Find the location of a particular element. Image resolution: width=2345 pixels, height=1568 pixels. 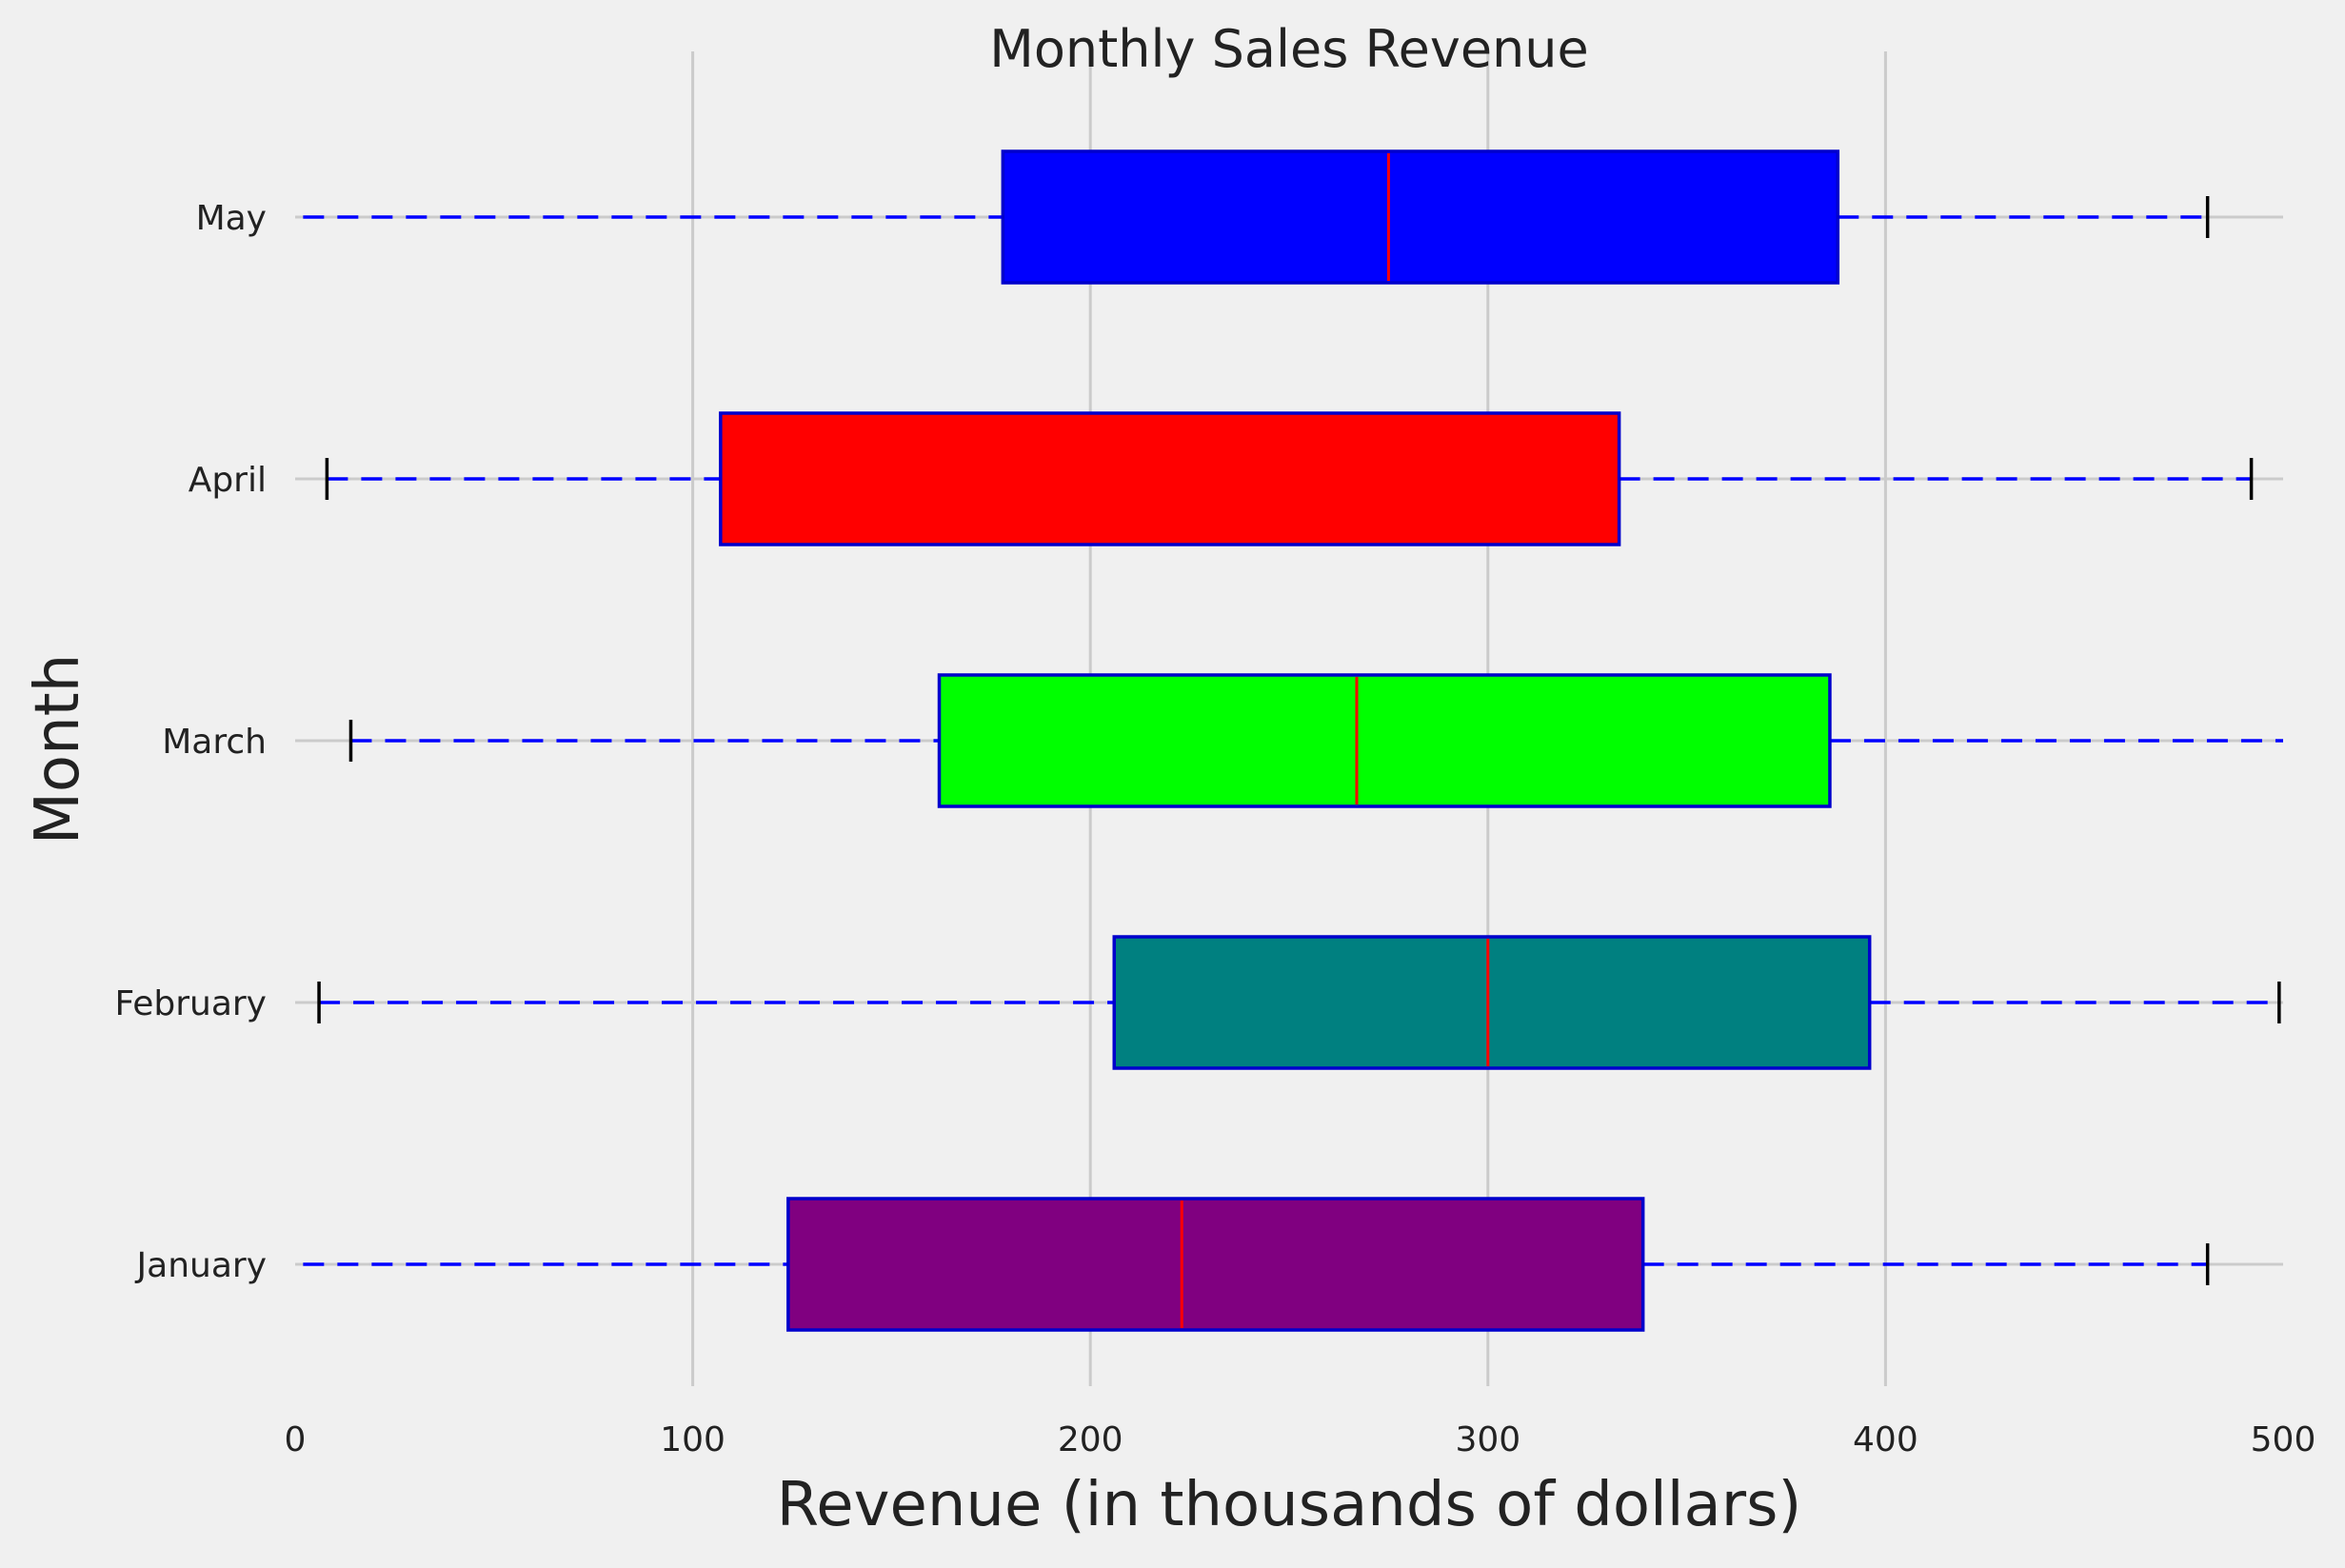

chart-title: Monthly Sales Revenue is located at coordinates (1288, 49).